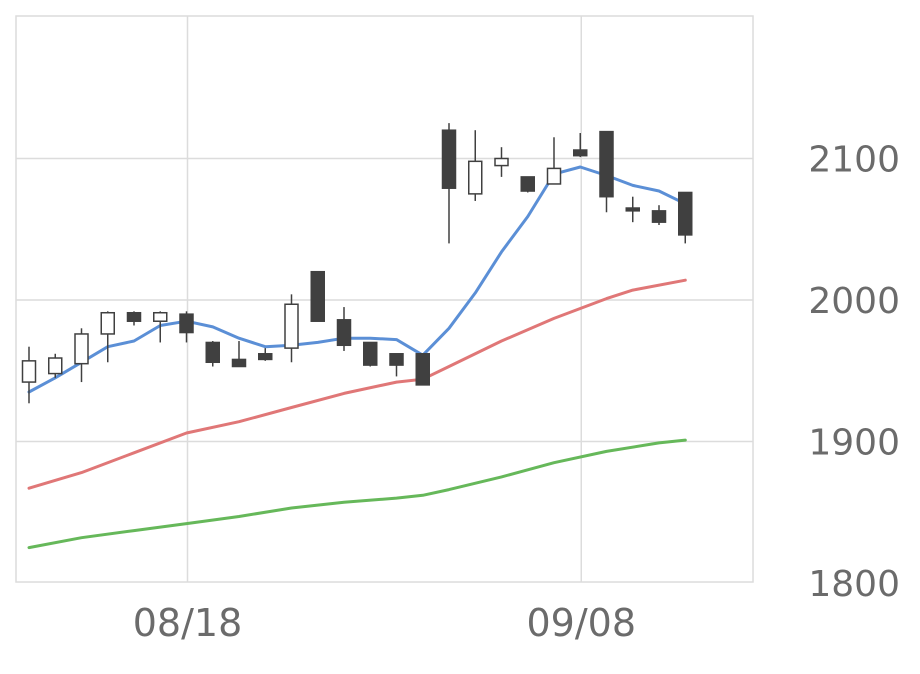  I want to click on y-tick-label: 2100, so click(854, 160).